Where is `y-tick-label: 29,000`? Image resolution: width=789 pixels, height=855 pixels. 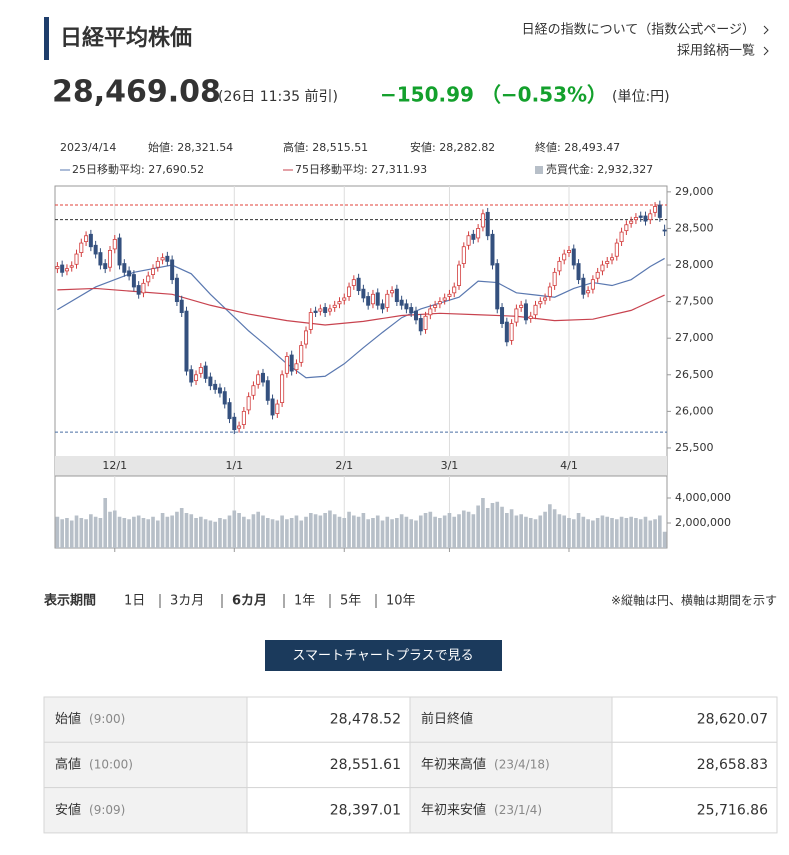 y-tick-label: 29,000 is located at coordinates (694, 191).